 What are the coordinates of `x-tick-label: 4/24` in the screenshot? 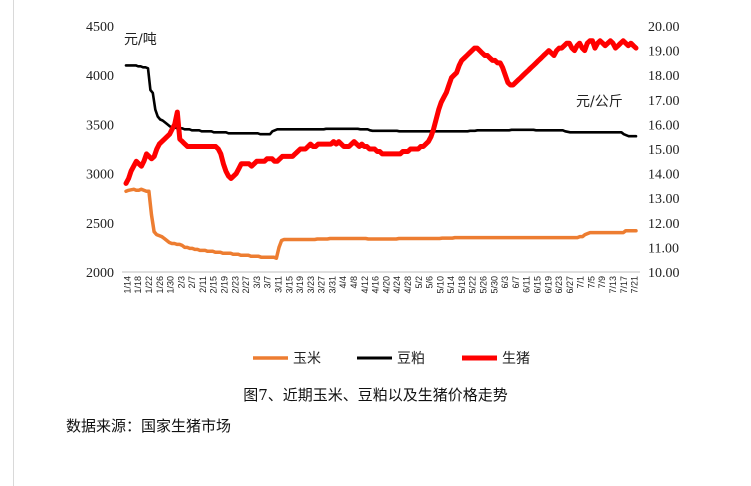 It's located at (397, 285).